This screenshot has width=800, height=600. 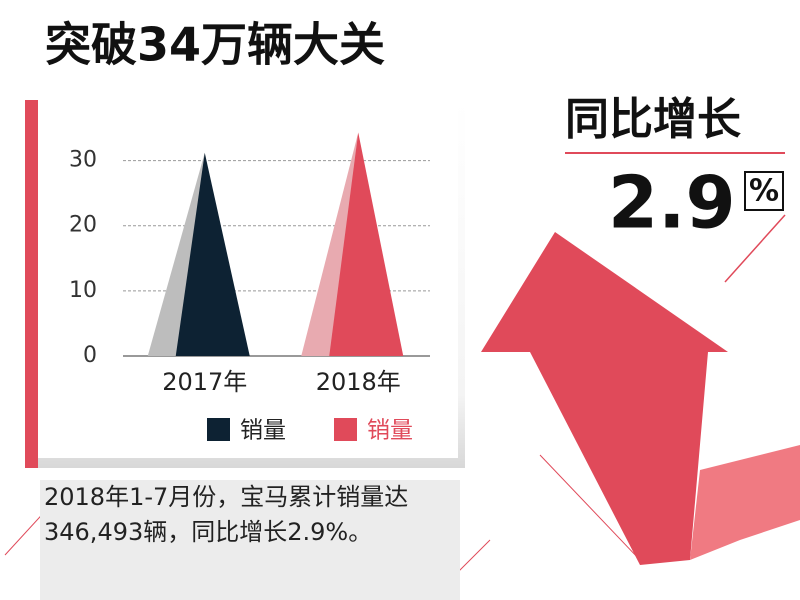 What do you see at coordinates (745, 502) in the screenshot?
I see `arrow-swoosh` at bounding box center [745, 502].